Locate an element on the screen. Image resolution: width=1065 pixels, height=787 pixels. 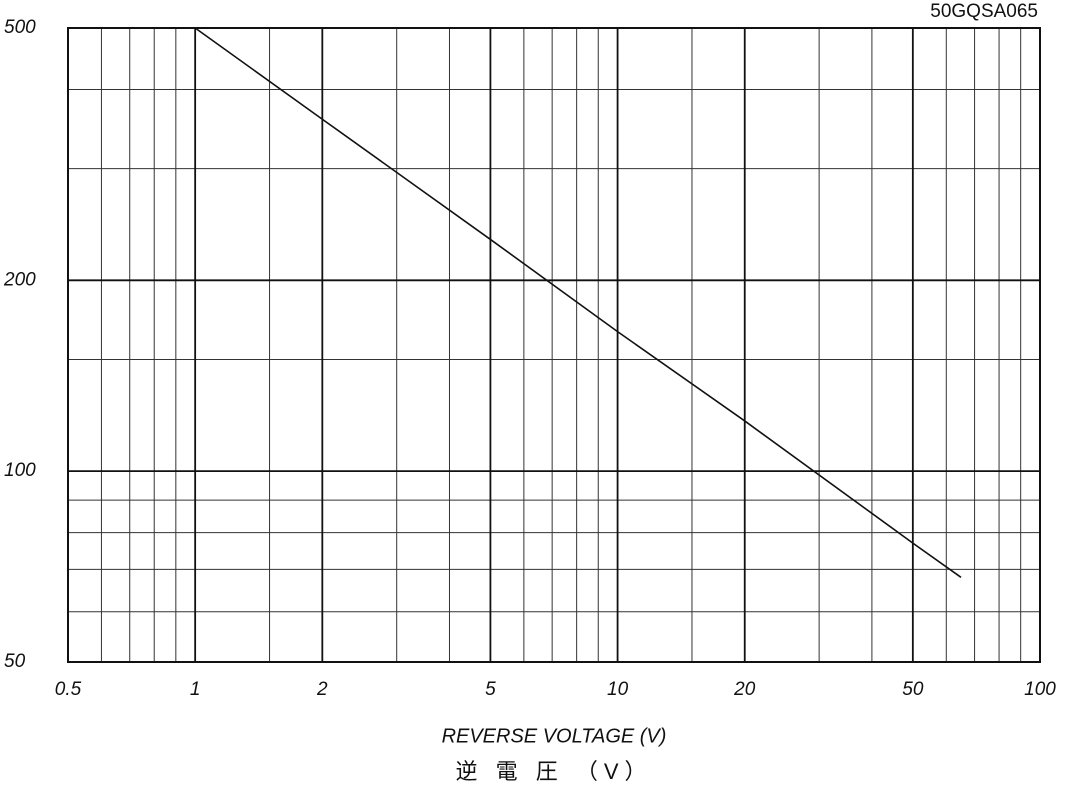
x-tick-label: 20 is located at coordinates (744, 689).